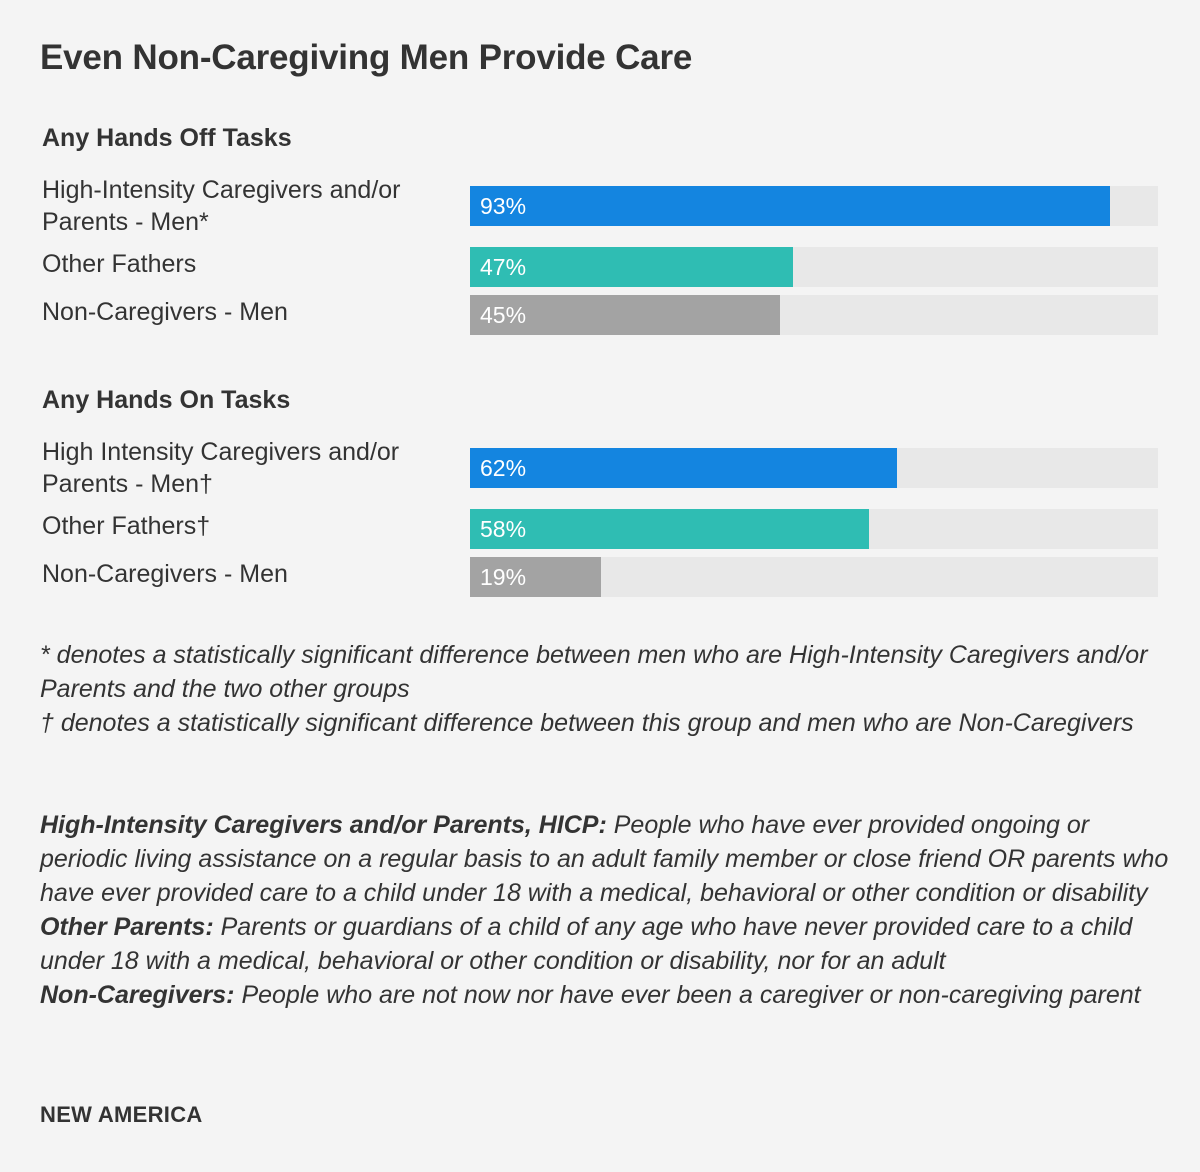  What do you see at coordinates (366, 57) in the screenshot?
I see `chart-title: Even Non-Caregiving Men Provide Care` at bounding box center [366, 57].